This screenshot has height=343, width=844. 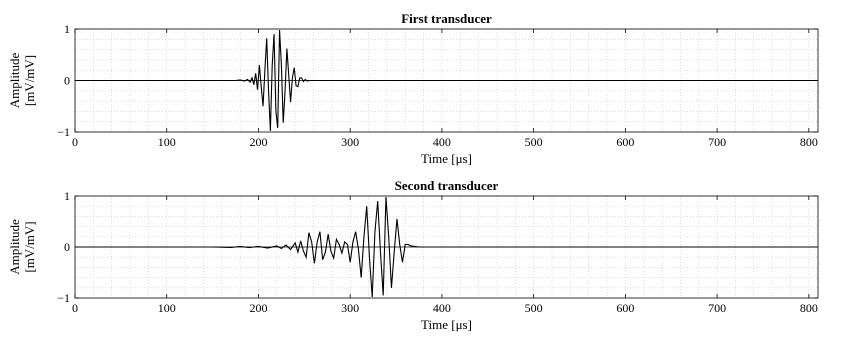 What do you see at coordinates (447, 185) in the screenshot?
I see `chart-title: Second transducer` at bounding box center [447, 185].